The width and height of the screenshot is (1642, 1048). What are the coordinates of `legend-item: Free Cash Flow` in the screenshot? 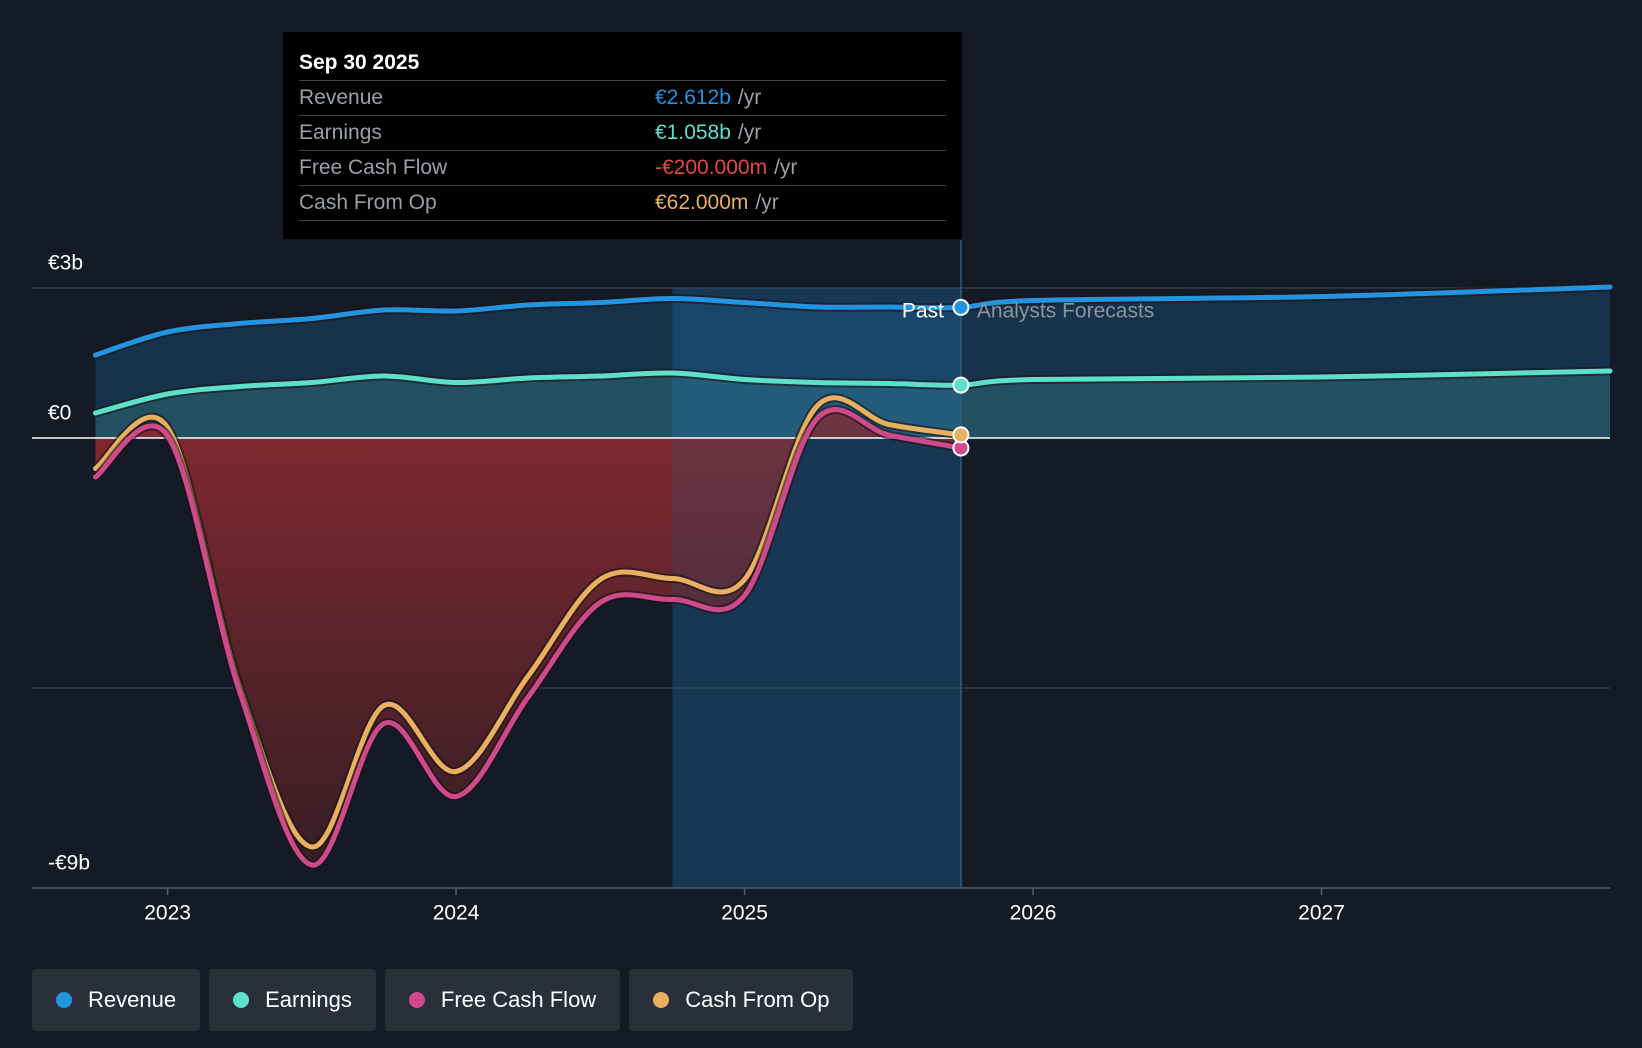 It's located at (502, 1000).